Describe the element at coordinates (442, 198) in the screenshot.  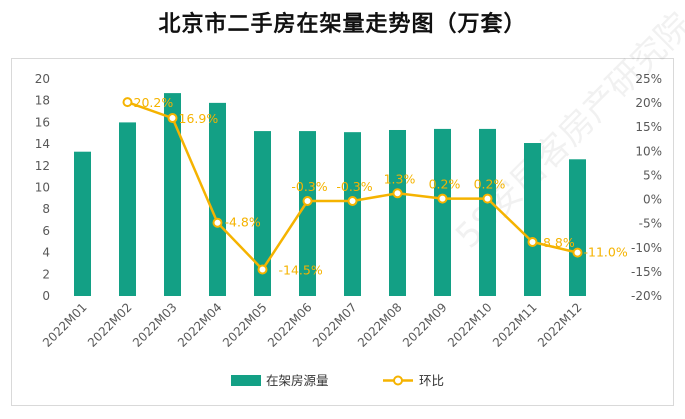
I see `line-point-2022M09` at that location.